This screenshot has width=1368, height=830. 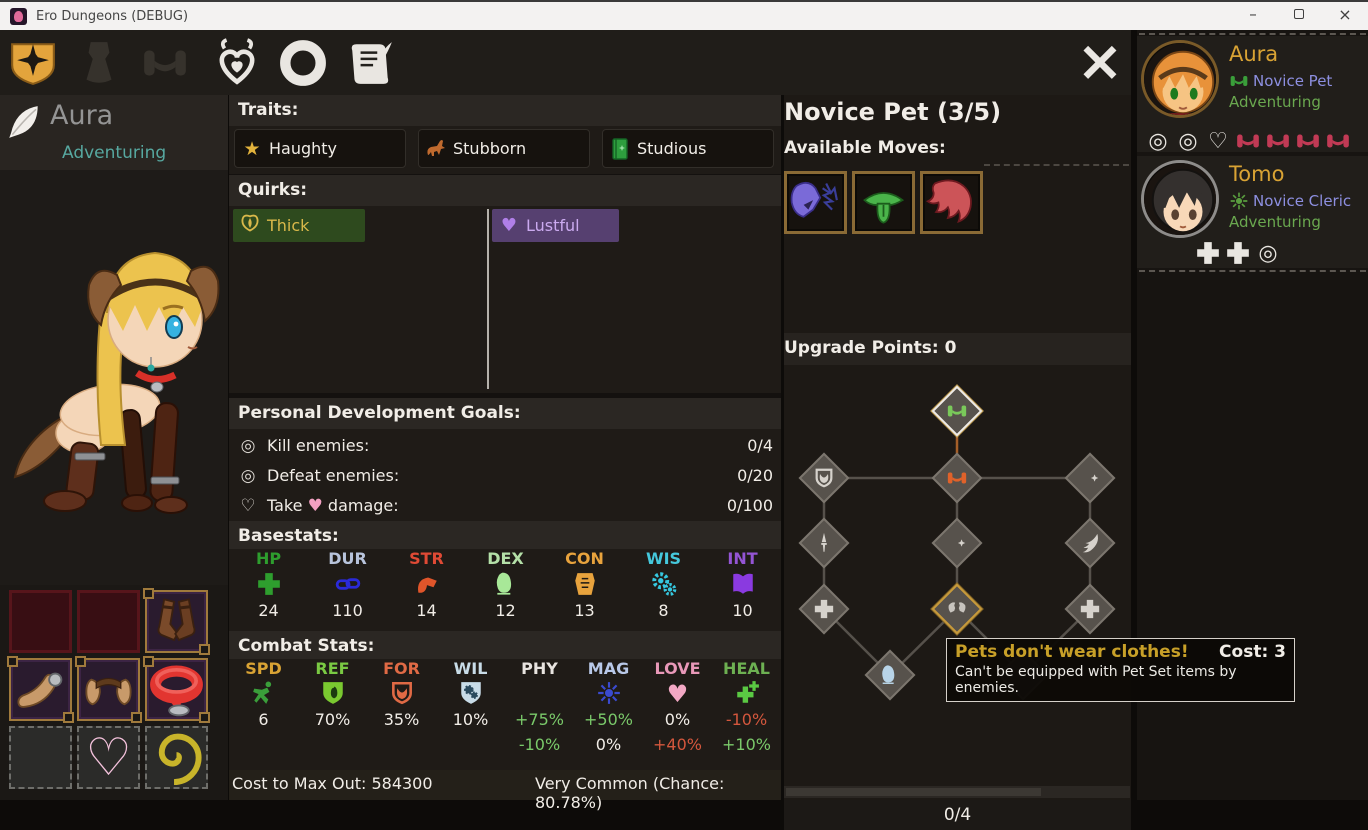 I want to click on trait-haughty: ★ Haughty, so click(x=320, y=148).